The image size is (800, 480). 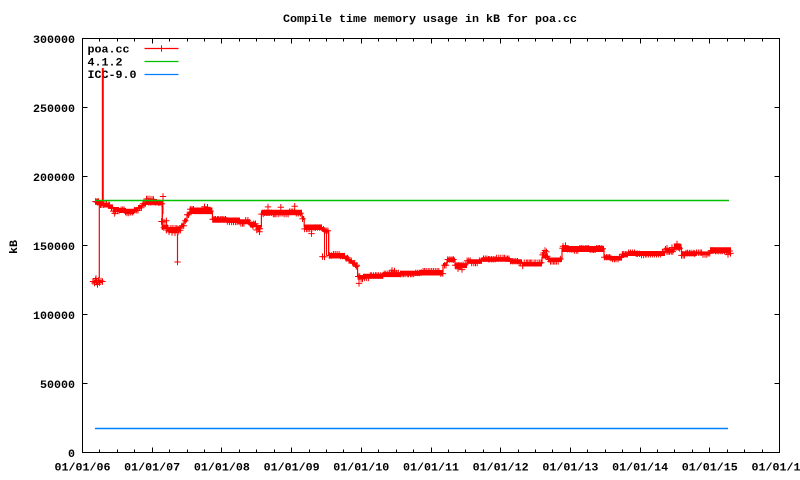 What do you see at coordinates (105, 63) in the screenshot?
I see `svg-text: 4.1.2` at bounding box center [105, 63].